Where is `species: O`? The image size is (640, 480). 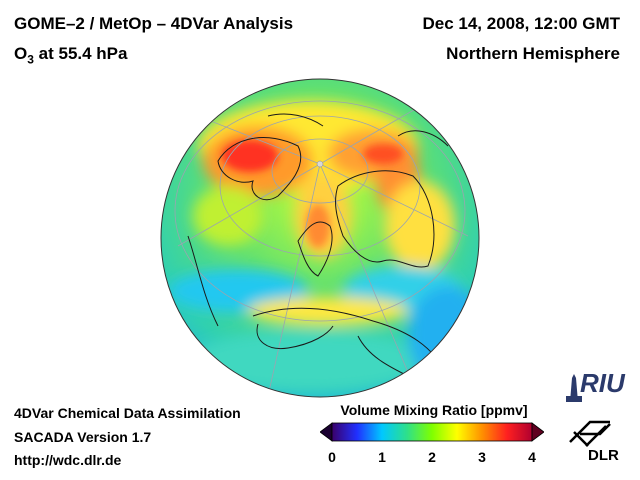
species: O is located at coordinates (21, 53).